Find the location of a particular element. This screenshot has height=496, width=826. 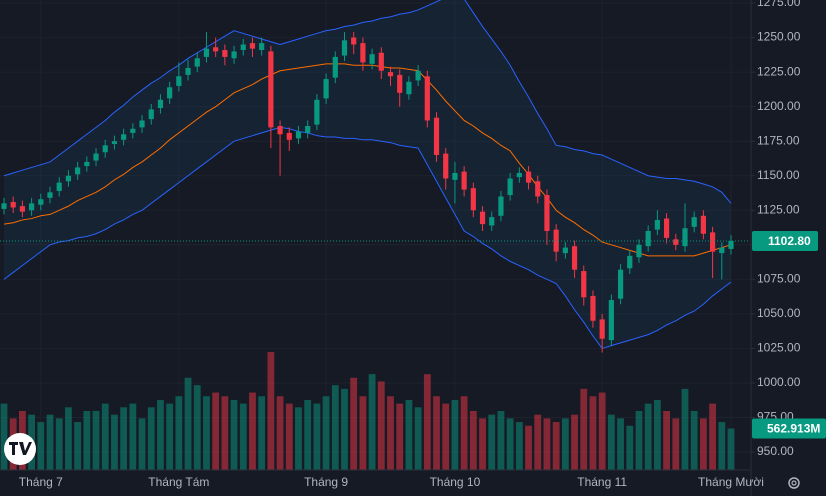

logo-circle is located at coordinates (20, 449).